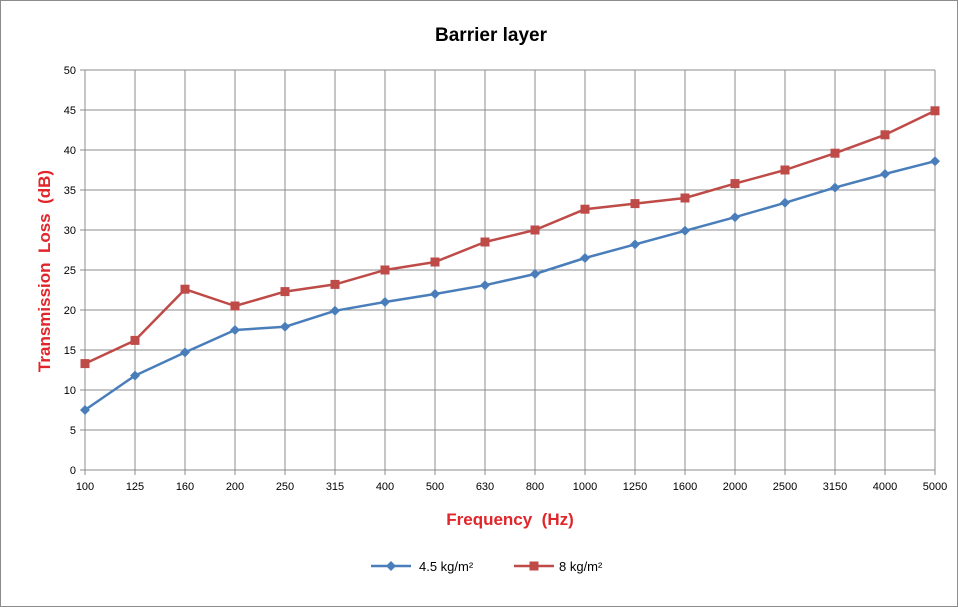  What do you see at coordinates (73, 431) in the screenshot?
I see `y-tick-label: 5` at bounding box center [73, 431].